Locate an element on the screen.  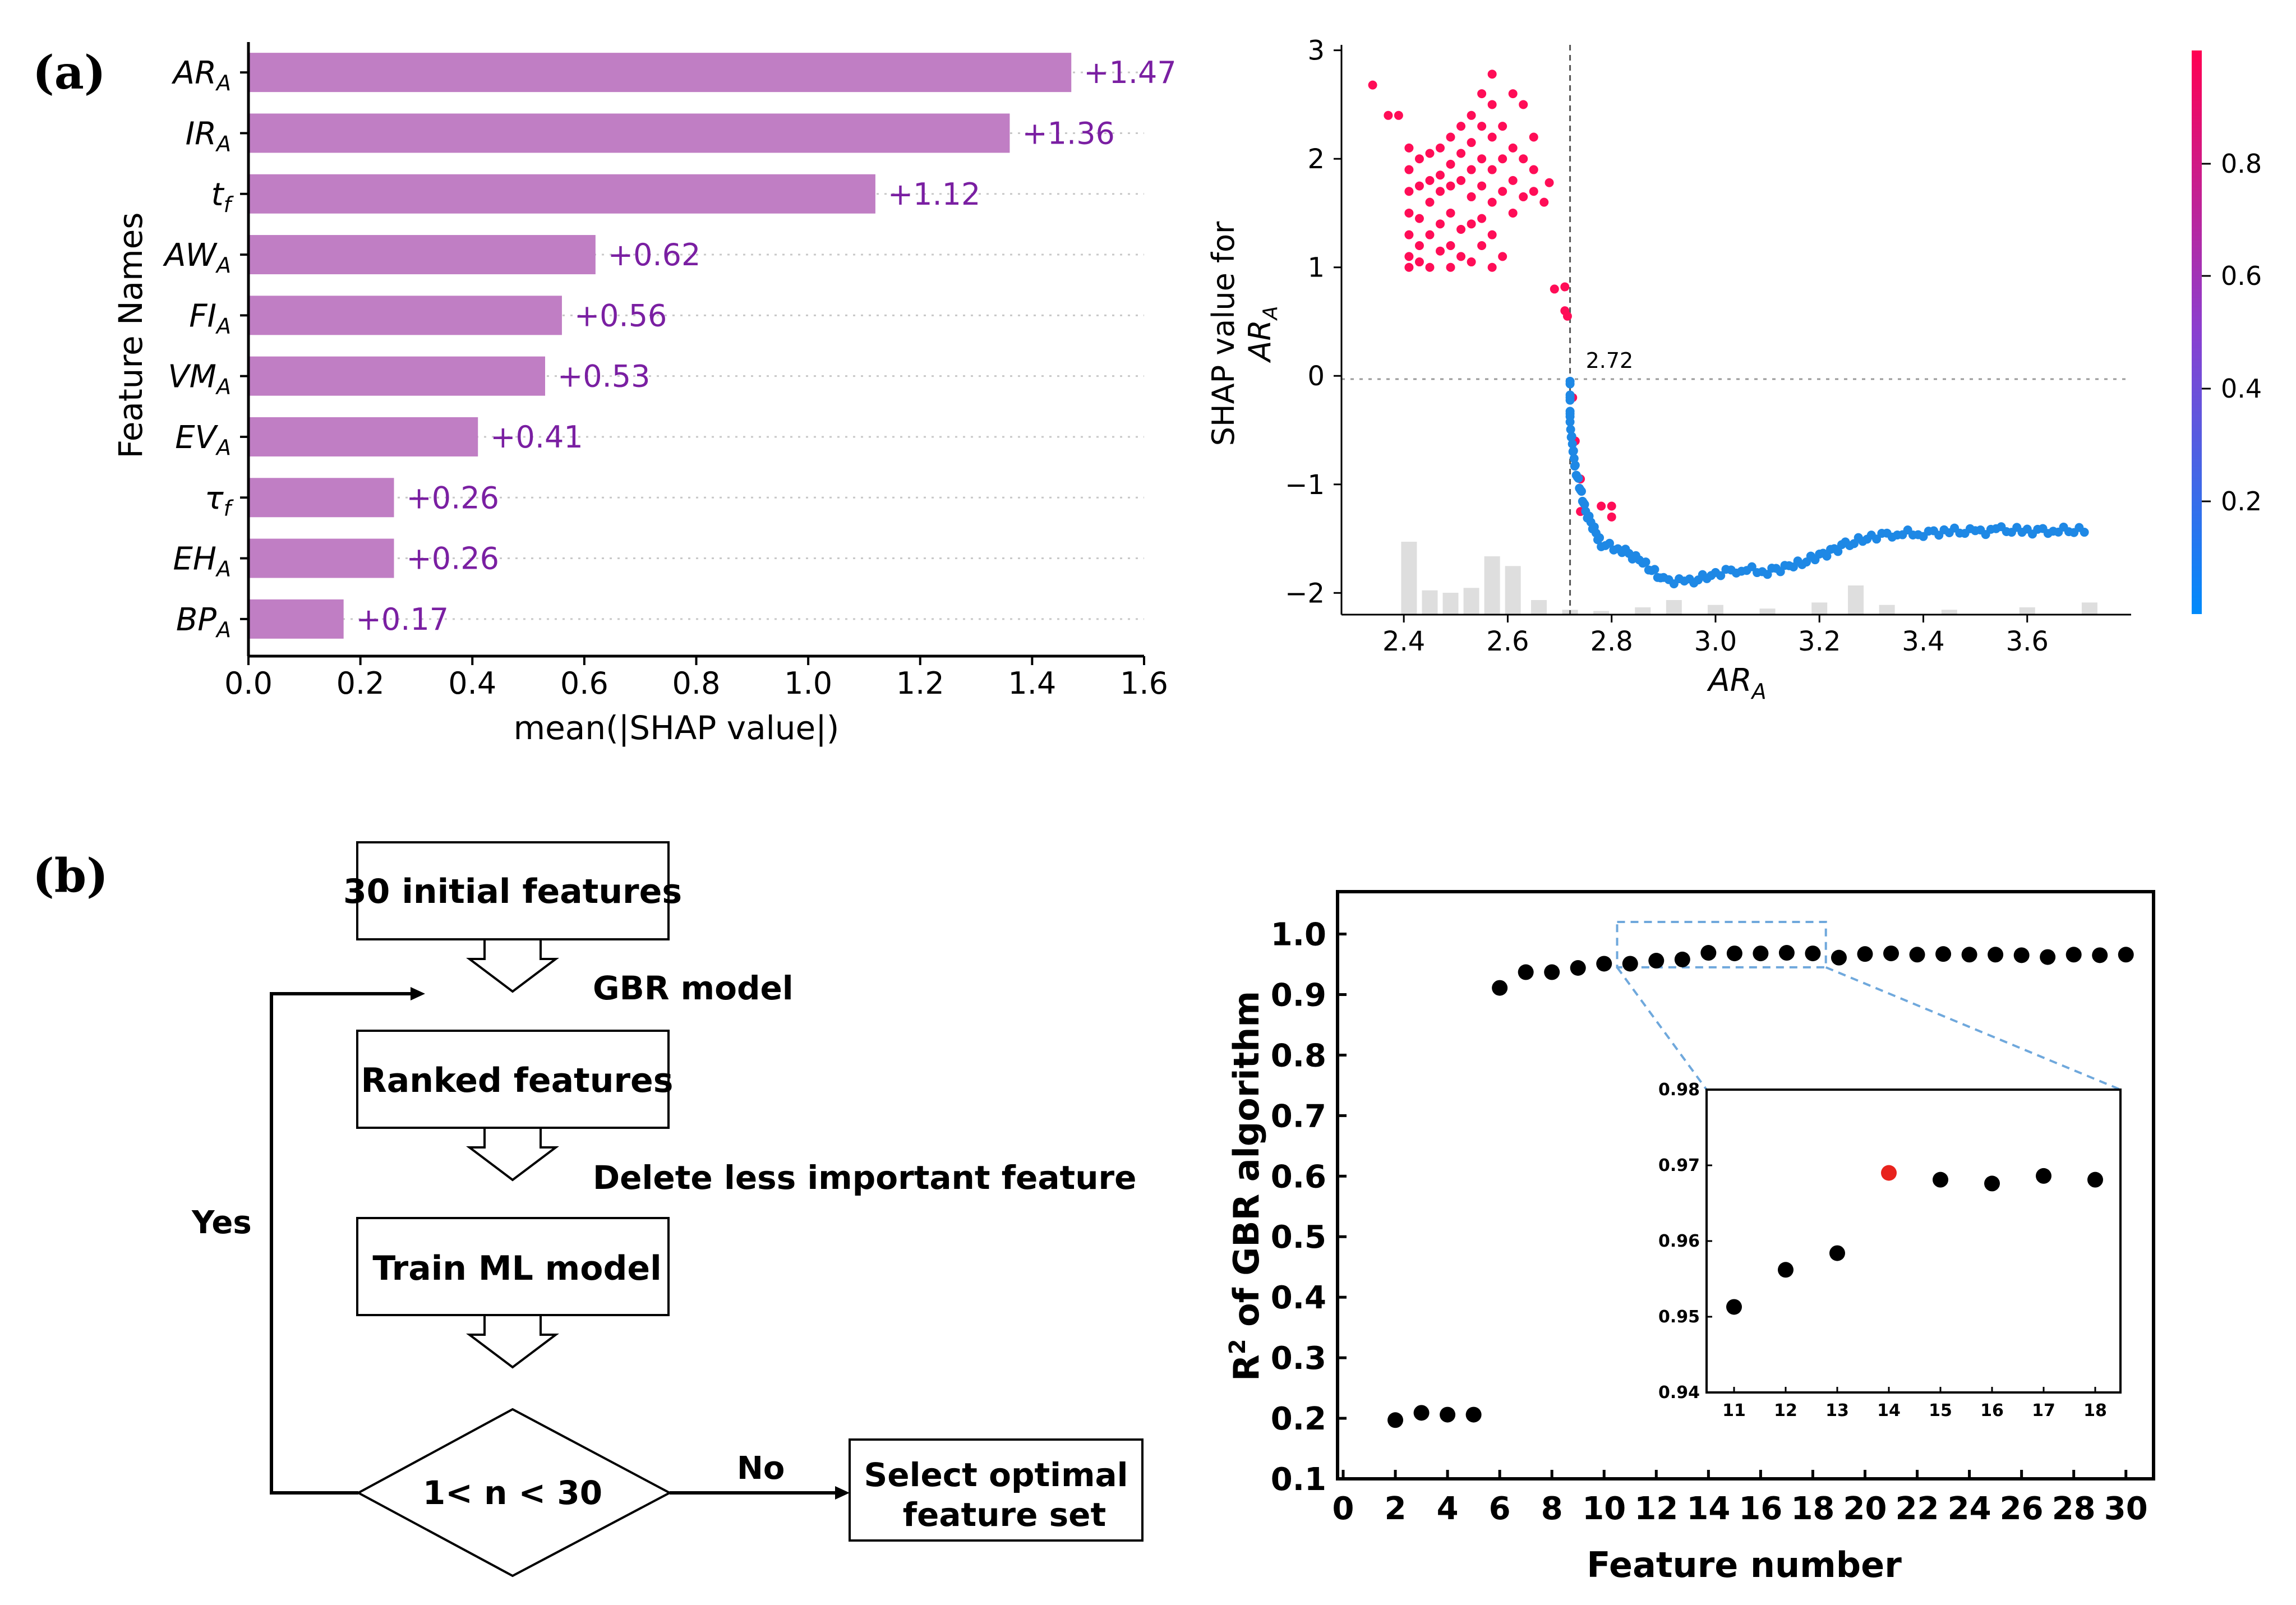
bar-category-label: IRA is located at coordinates (208, 136).